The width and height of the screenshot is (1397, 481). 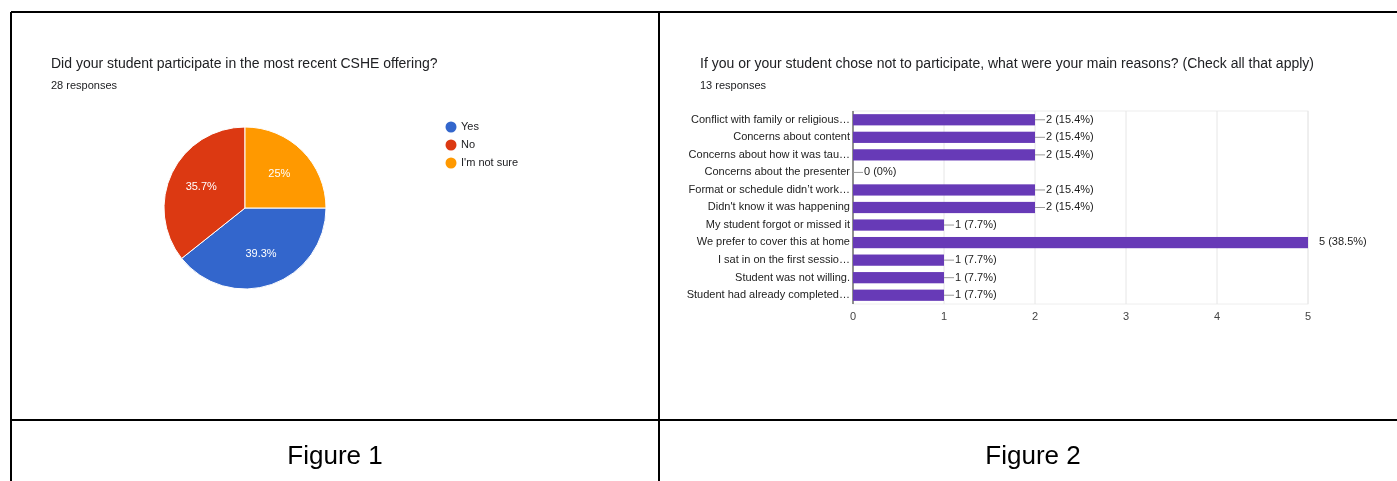 What do you see at coordinates (1308, 316) in the screenshot?
I see `x-tick-label: 5` at bounding box center [1308, 316].